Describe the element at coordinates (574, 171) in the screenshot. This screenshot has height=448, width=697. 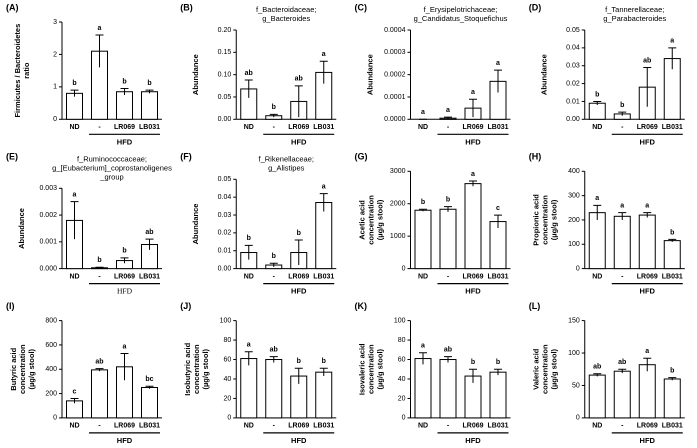
I see `y-tick-label: 400` at that location.